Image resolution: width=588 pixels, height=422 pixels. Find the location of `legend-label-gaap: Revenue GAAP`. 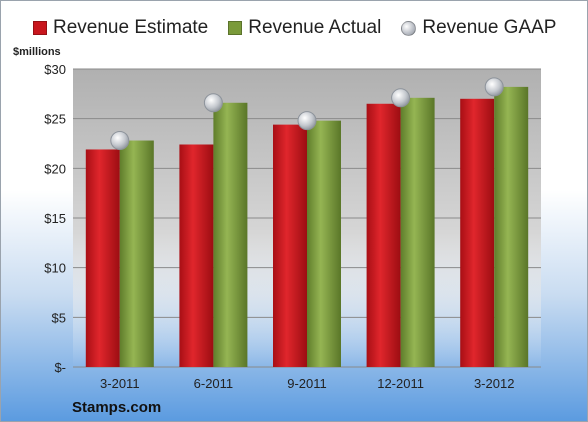

legend-label-gaap: Revenue GAAP is located at coordinates (489, 27).